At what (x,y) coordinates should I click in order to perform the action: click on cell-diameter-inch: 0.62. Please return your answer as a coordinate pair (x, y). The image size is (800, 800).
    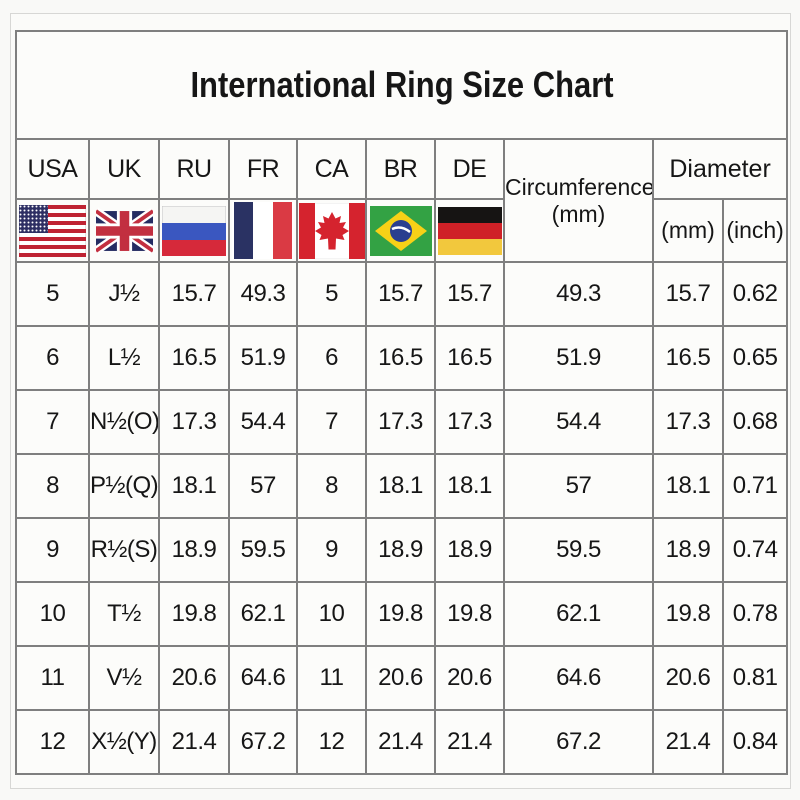
    Looking at the image, I should click on (755, 294).